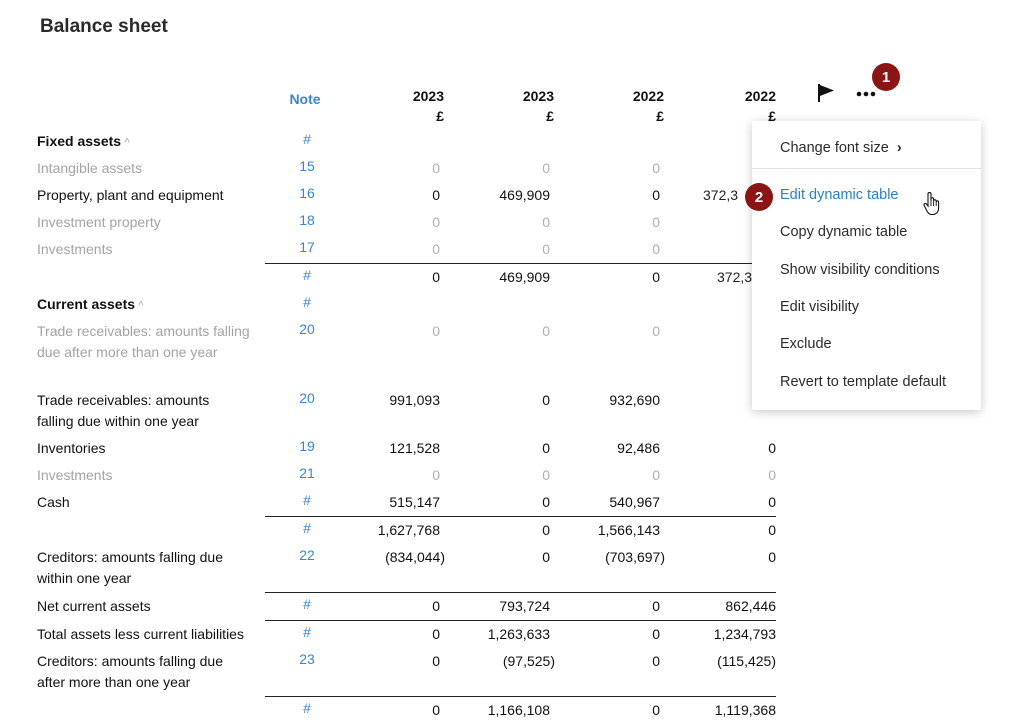  Describe the element at coordinates (524, 606) in the screenshot. I see `row-value: 793,724` at that location.